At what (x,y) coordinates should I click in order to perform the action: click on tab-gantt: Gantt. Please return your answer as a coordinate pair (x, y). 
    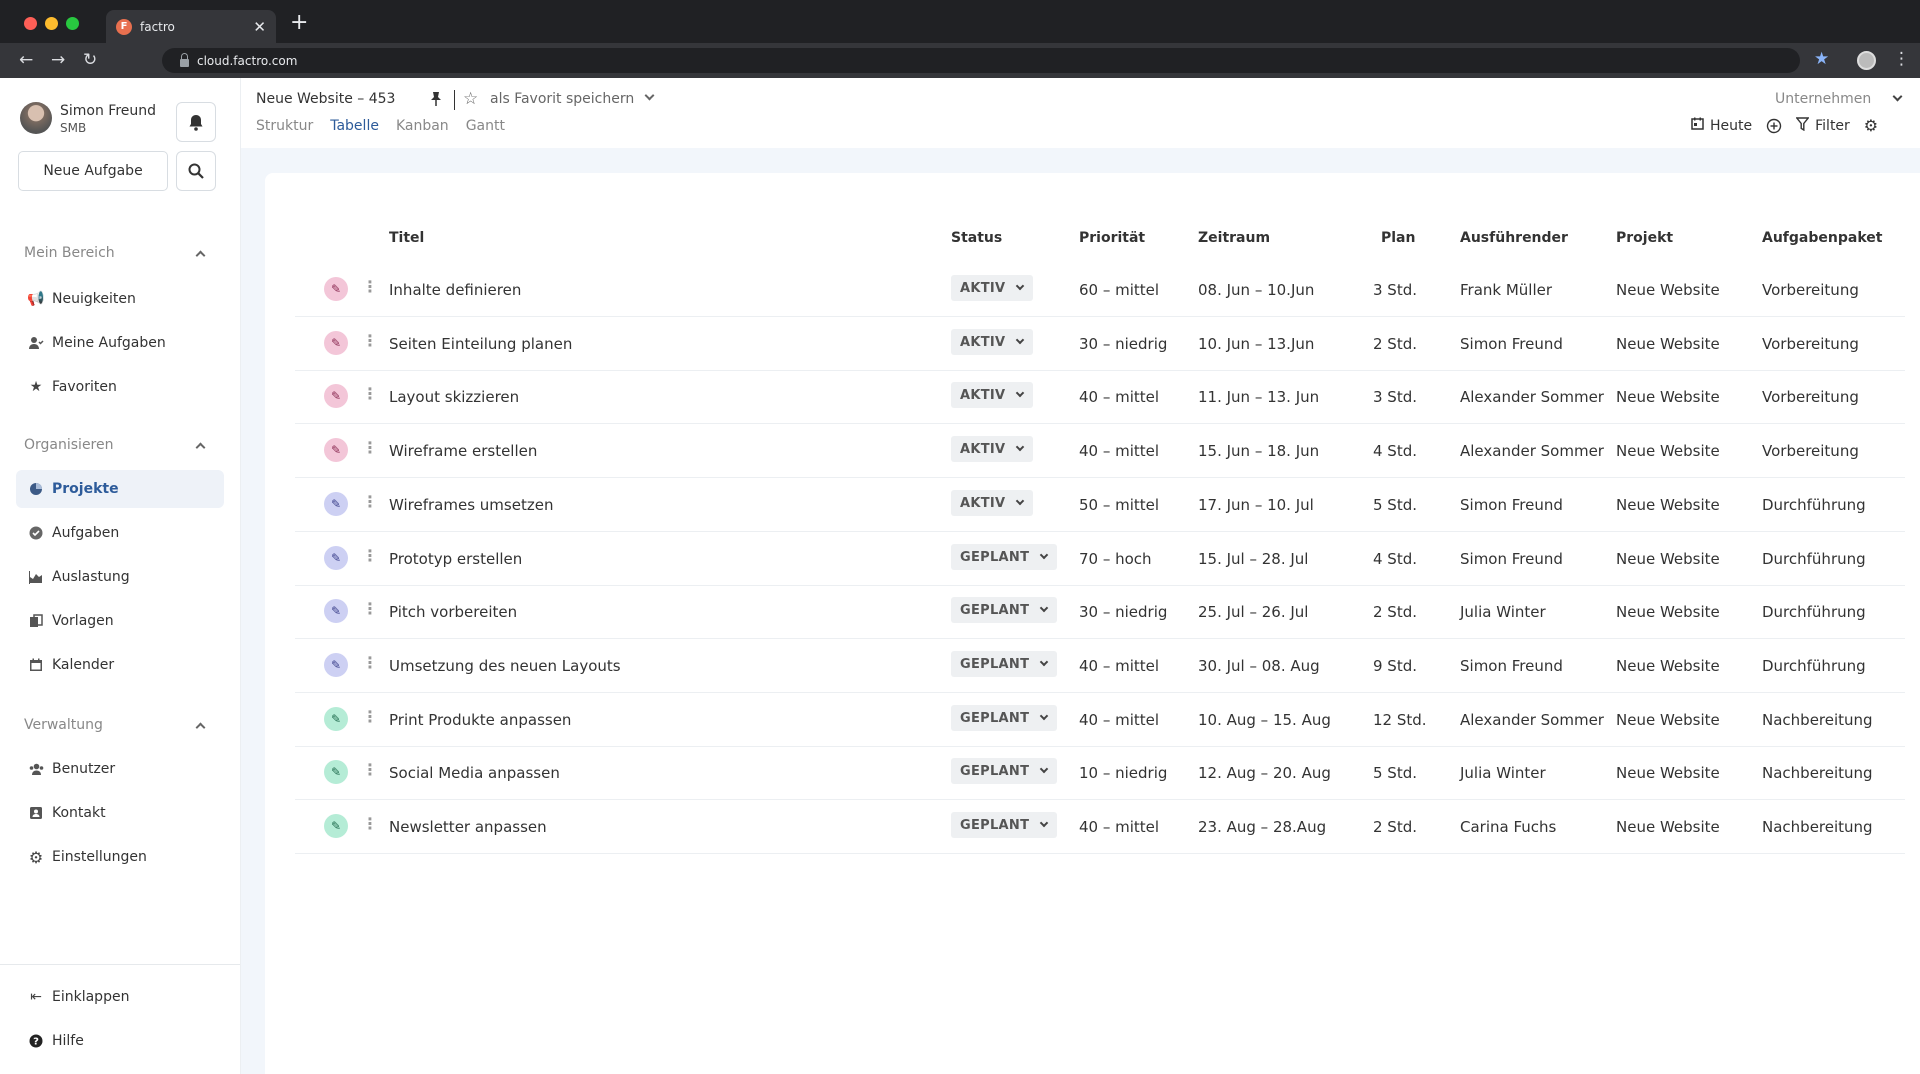
    Looking at the image, I should click on (485, 126).